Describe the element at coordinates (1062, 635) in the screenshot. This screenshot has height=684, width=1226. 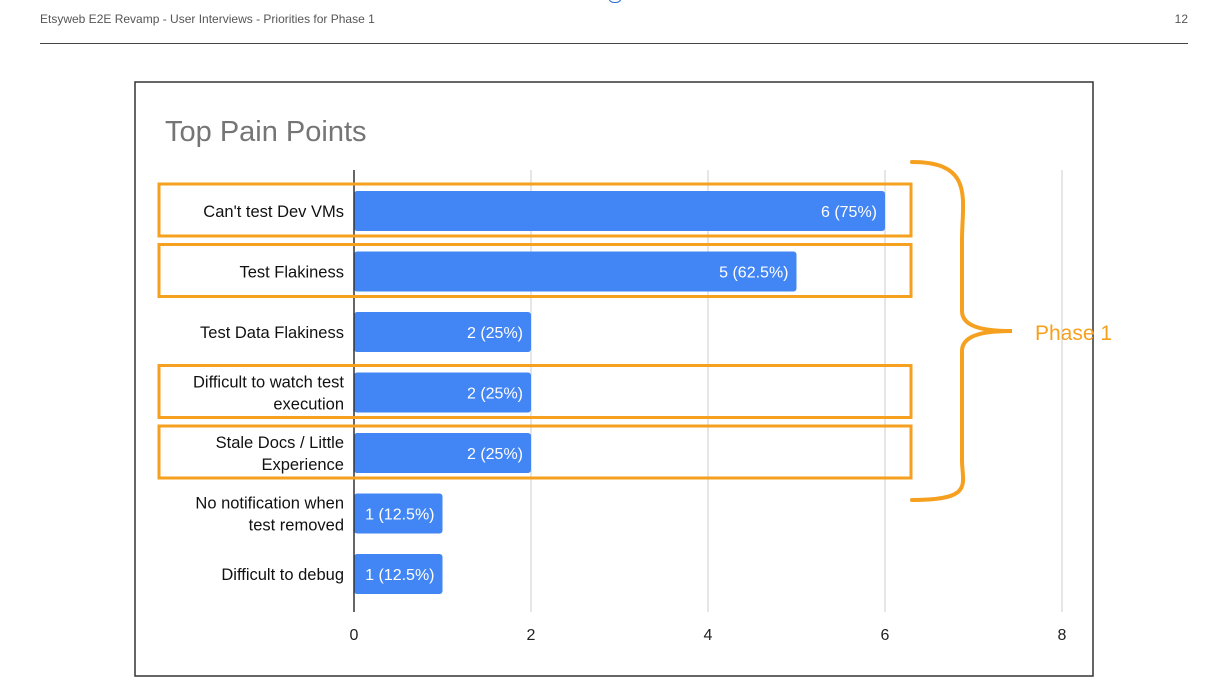
I see `x-tick-label: 8` at that location.